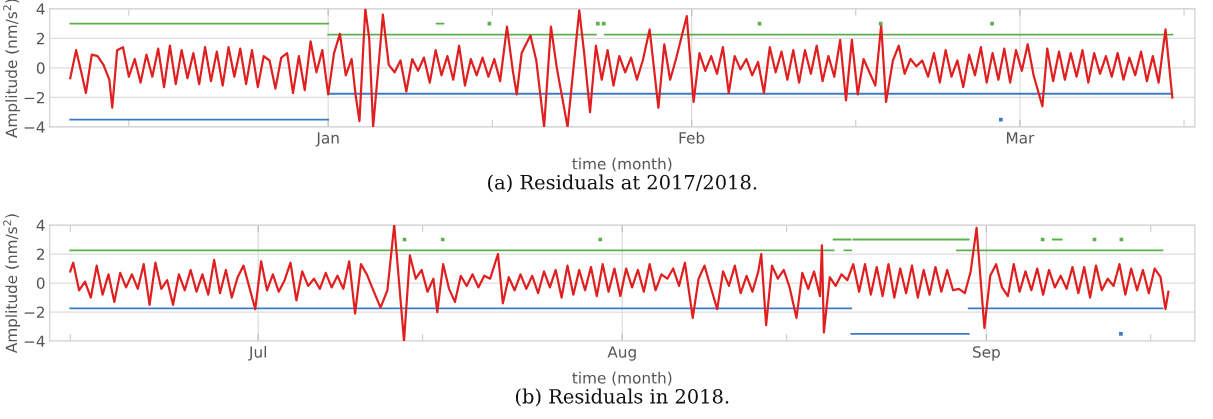 The width and height of the screenshot is (1213, 419). What do you see at coordinates (1021, 138) in the screenshot?
I see `x-tick-label: Mar` at bounding box center [1021, 138].